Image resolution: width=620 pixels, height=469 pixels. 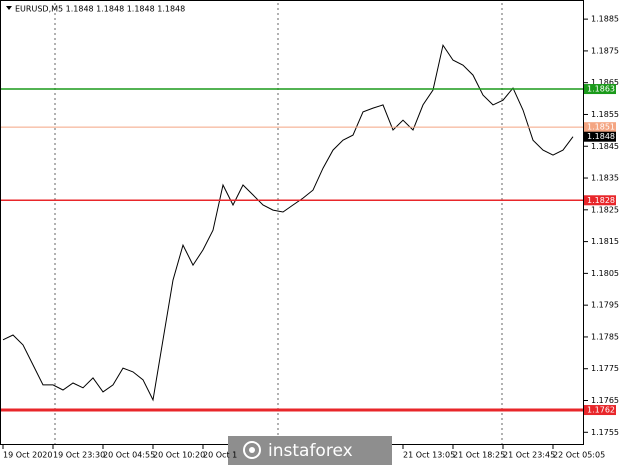 What do you see at coordinates (529, 455) in the screenshot?
I see `x-tick-label: 21 Oct 23:45` at bounding box center [529, 455].